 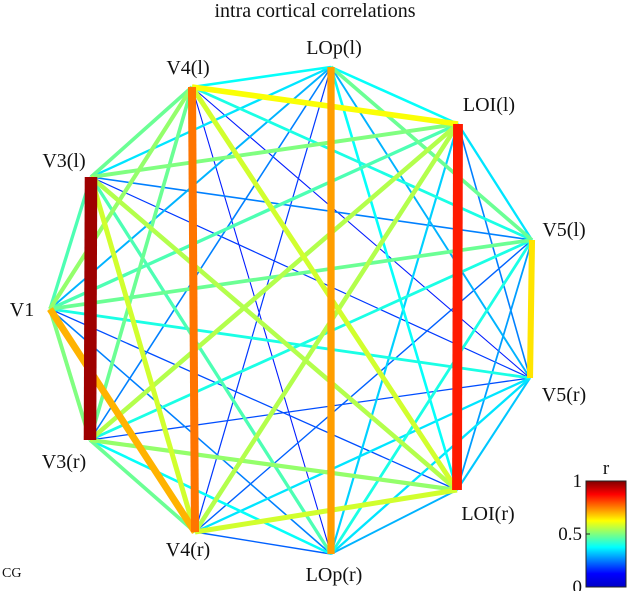 I want to click on edge-V3l-LOpl, so click(x=211, y=122).